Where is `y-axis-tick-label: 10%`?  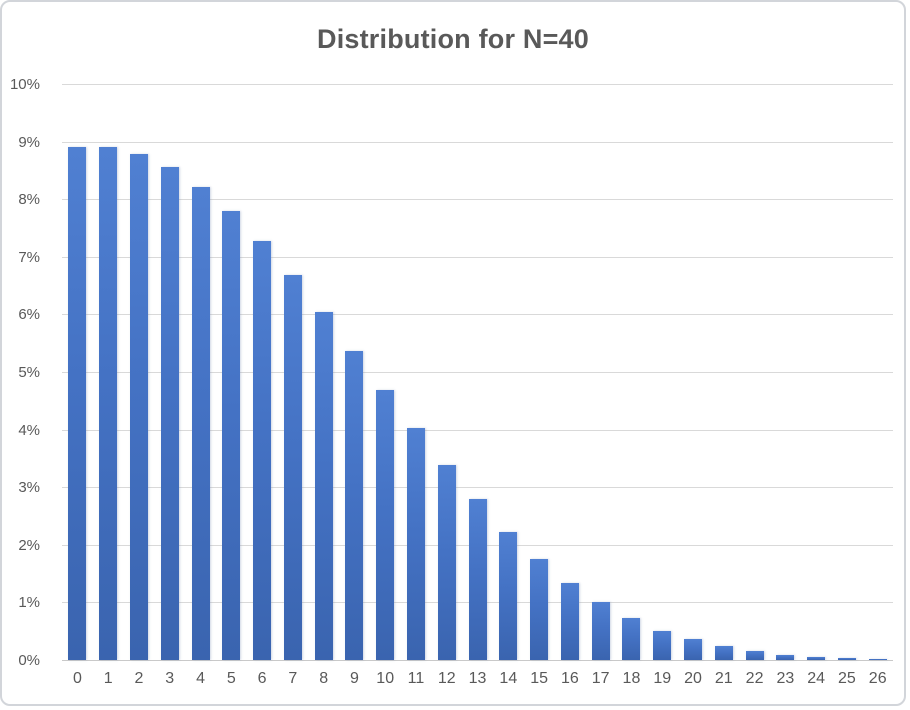 y-axis-tick-label: 10% is located at coordinates (24, 84).